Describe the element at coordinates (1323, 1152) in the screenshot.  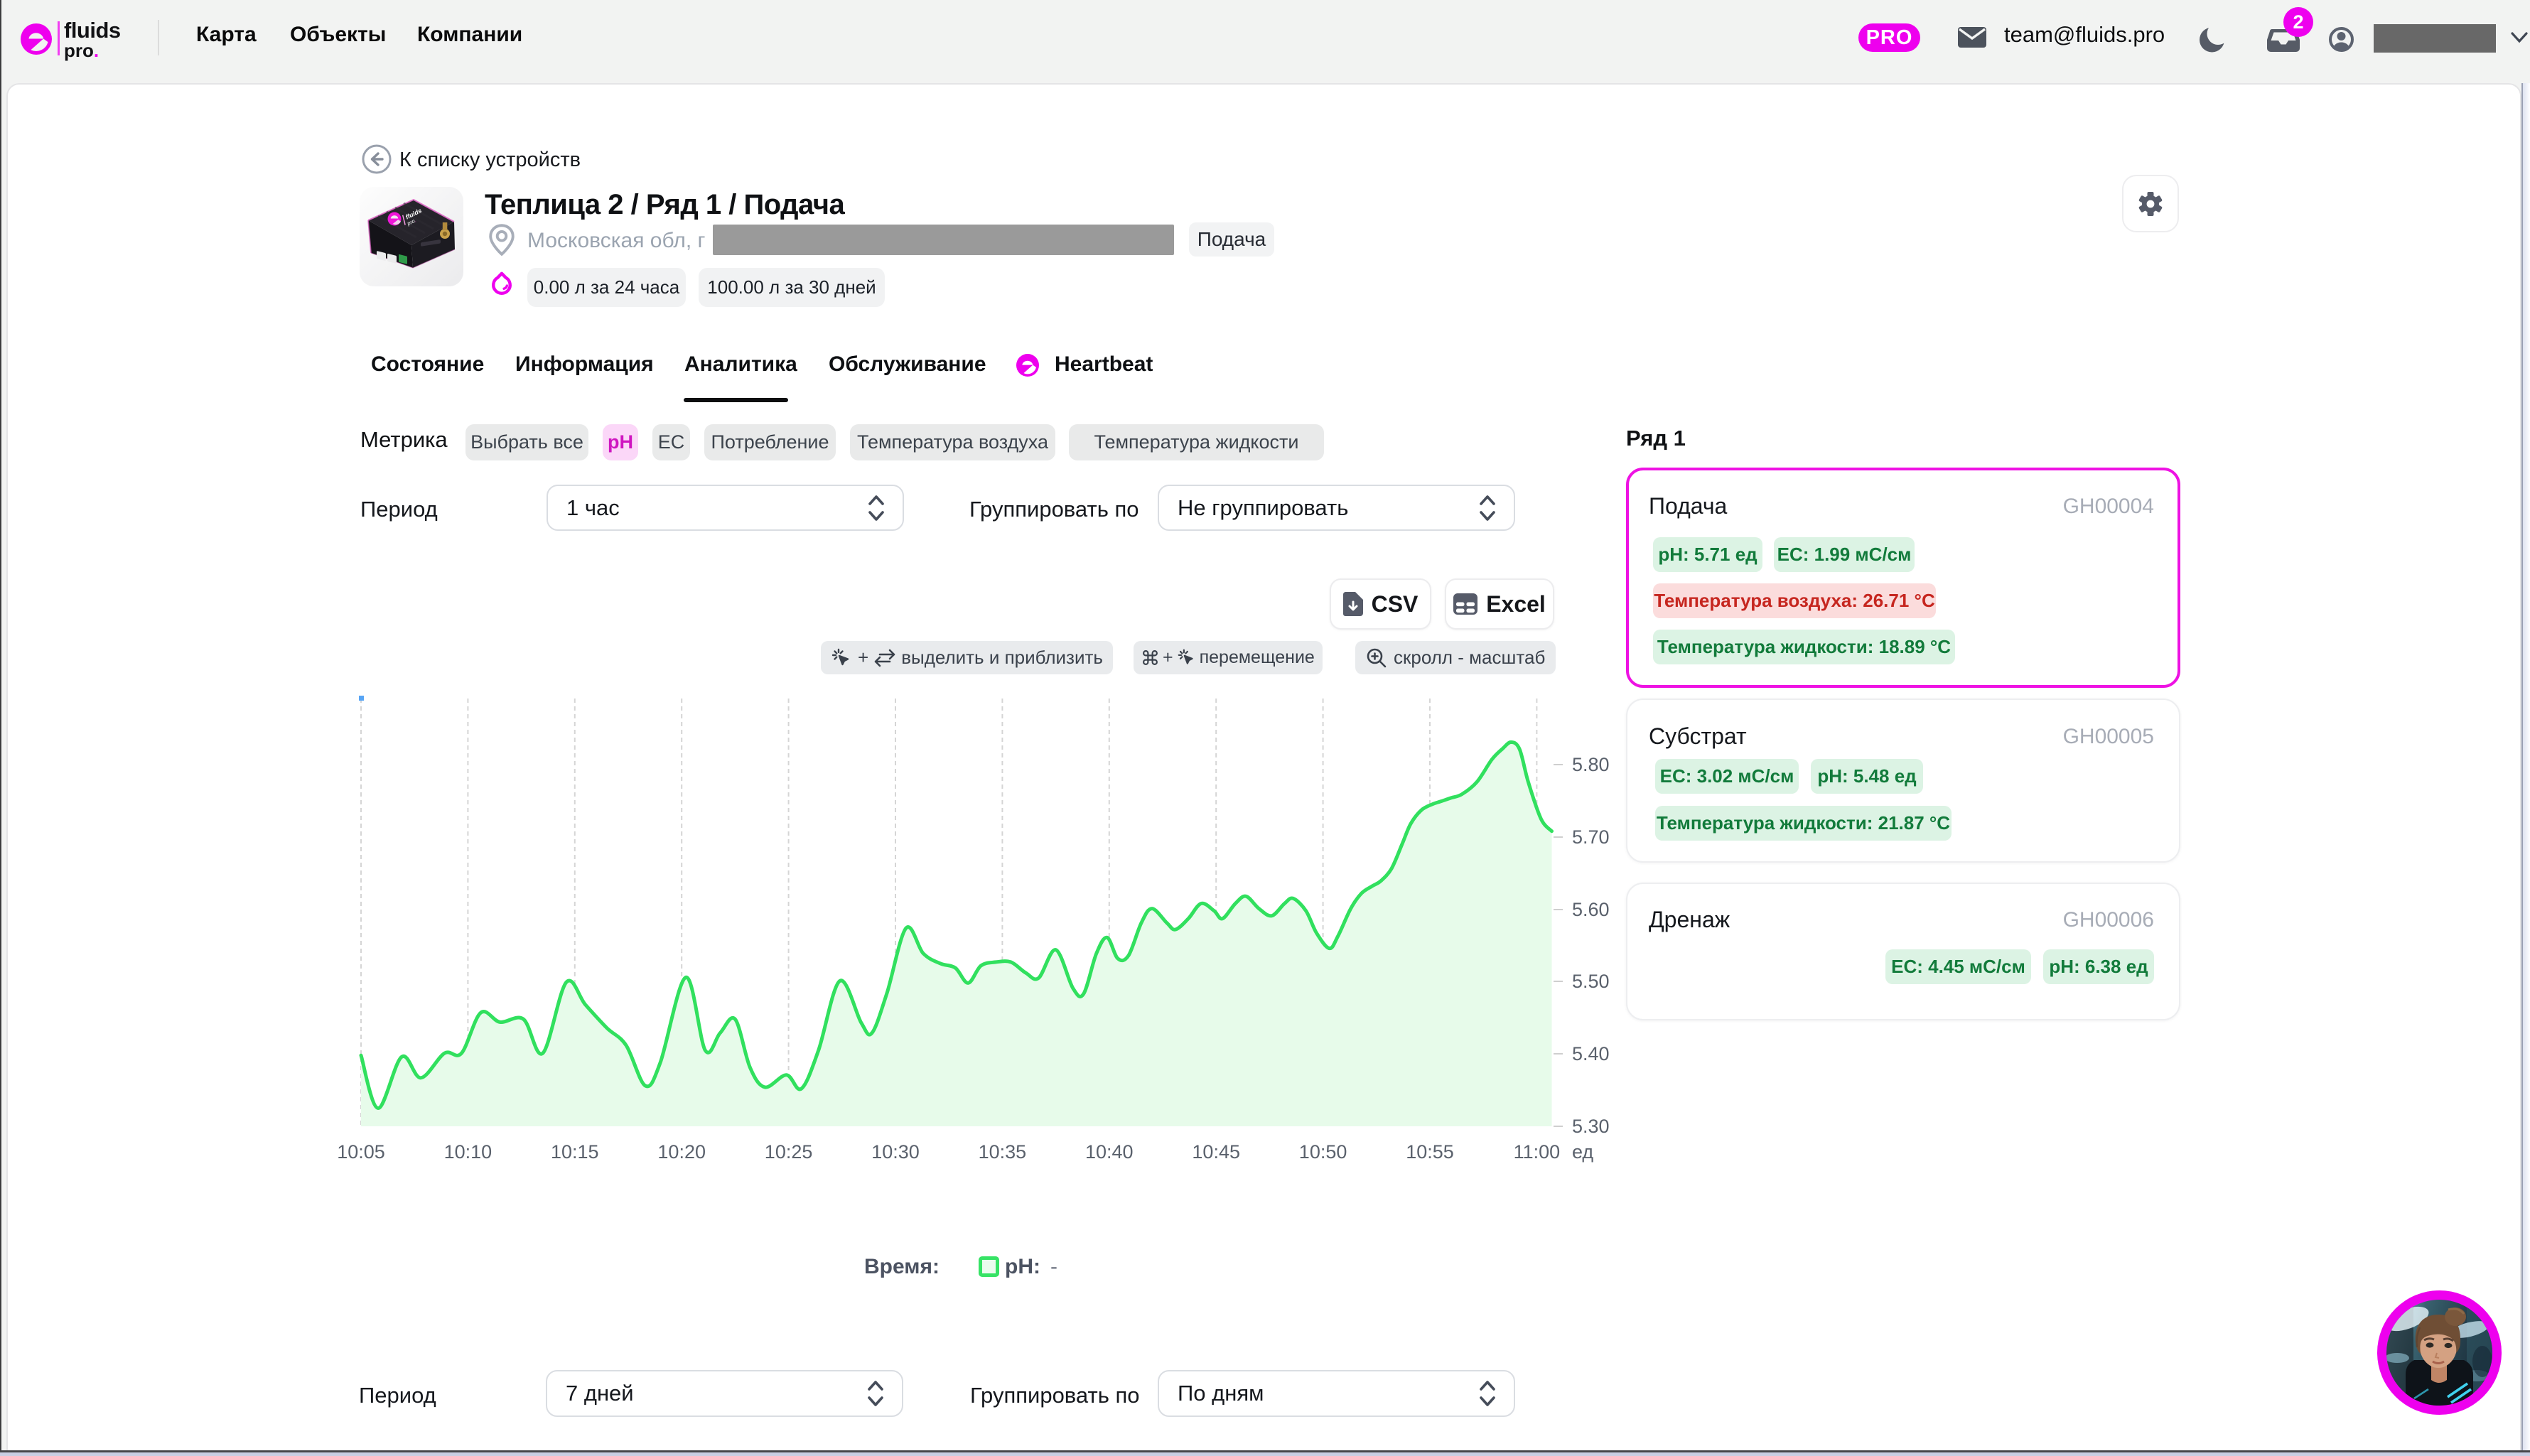
I see `svg-text: 10:50` at that location.